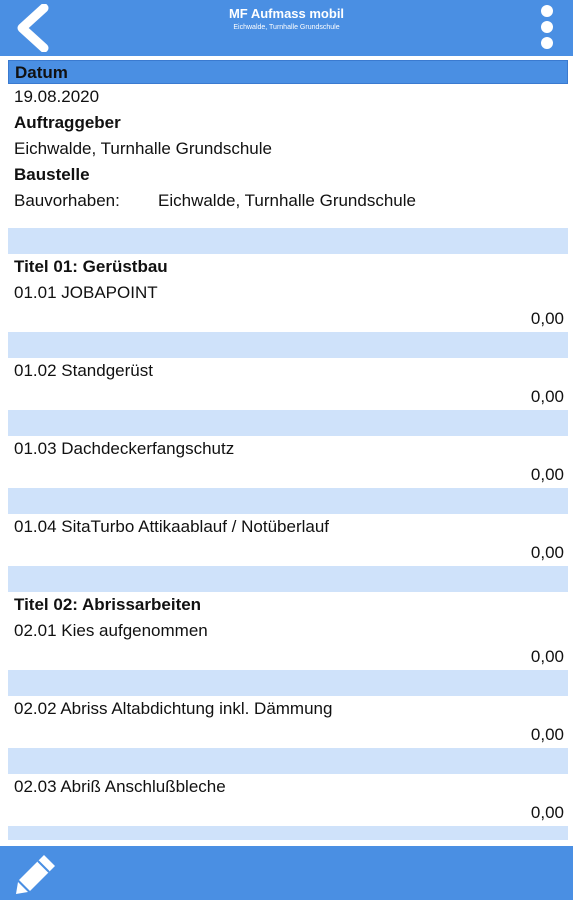  I want to click on back-button, so click(32, 28).